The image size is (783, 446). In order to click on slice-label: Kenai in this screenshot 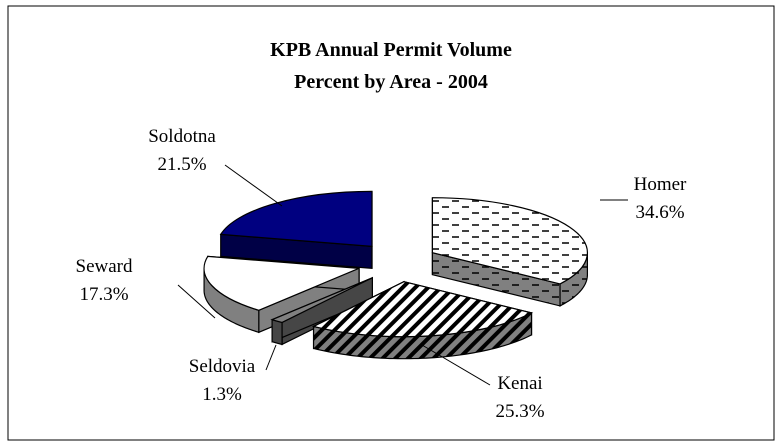, I will do `click(519, 383)`.